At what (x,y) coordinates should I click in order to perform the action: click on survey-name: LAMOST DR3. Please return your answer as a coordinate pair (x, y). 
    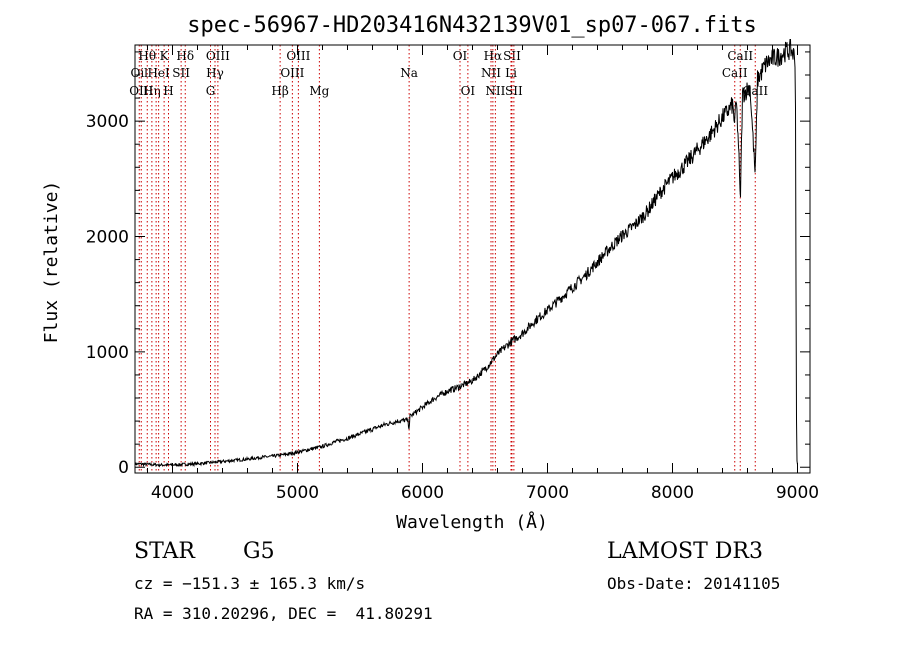
    Looking at the image, I should click on (685, 551).